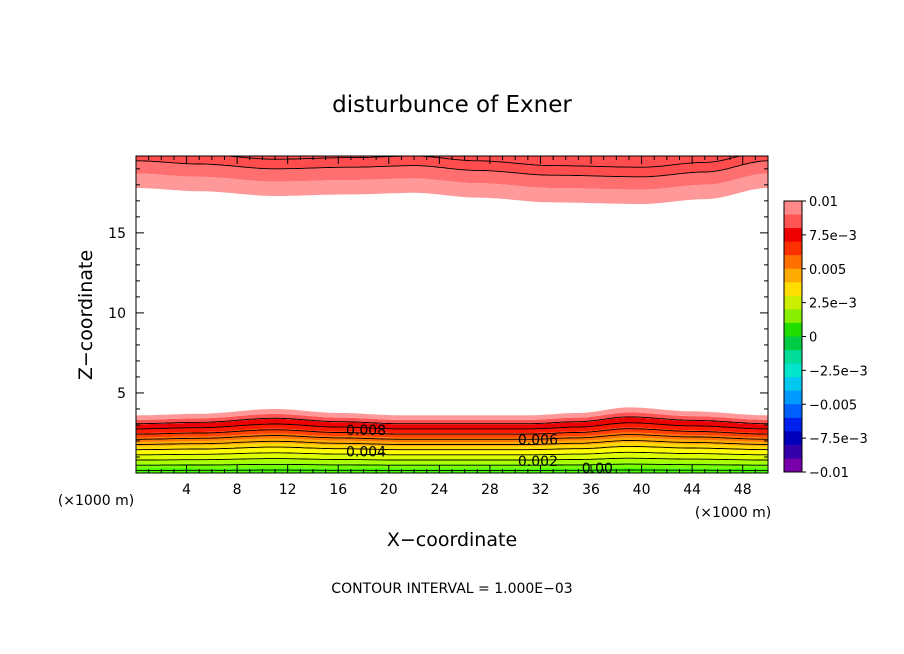 This screenshot has height=654, width=904. Describe the element at coordinates (591, 490) in the screenshot. I see `x-tick-label: 36` at that location.